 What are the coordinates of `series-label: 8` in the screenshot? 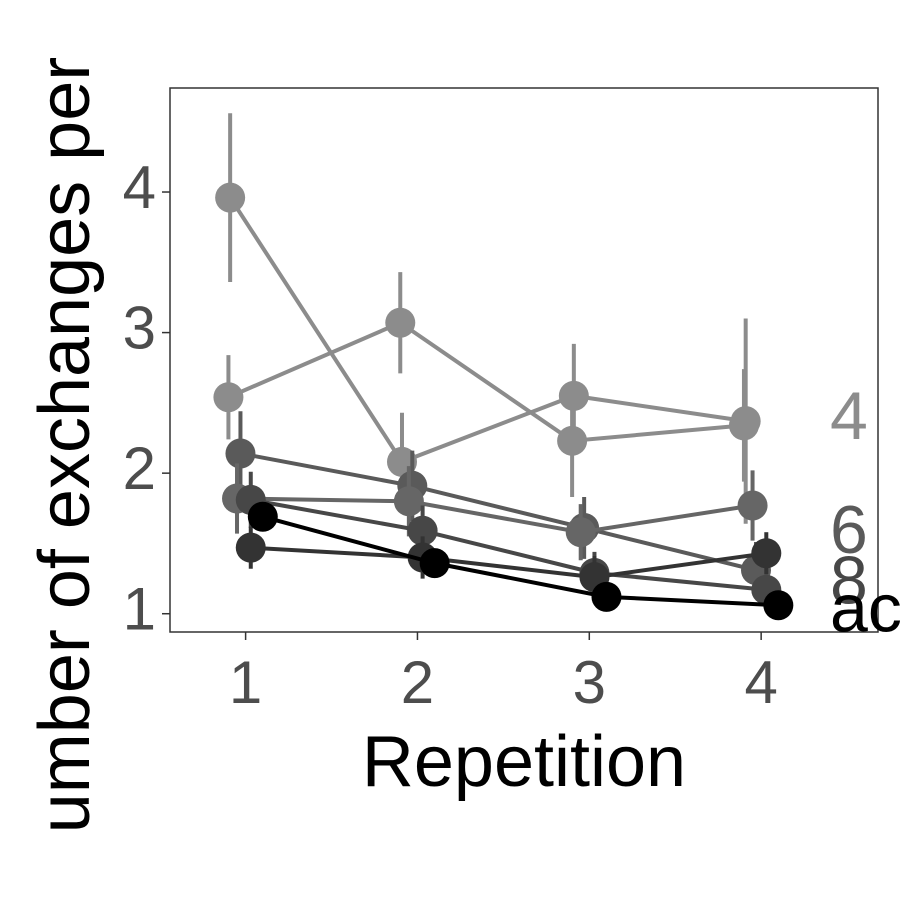 It's located at (849, 581).